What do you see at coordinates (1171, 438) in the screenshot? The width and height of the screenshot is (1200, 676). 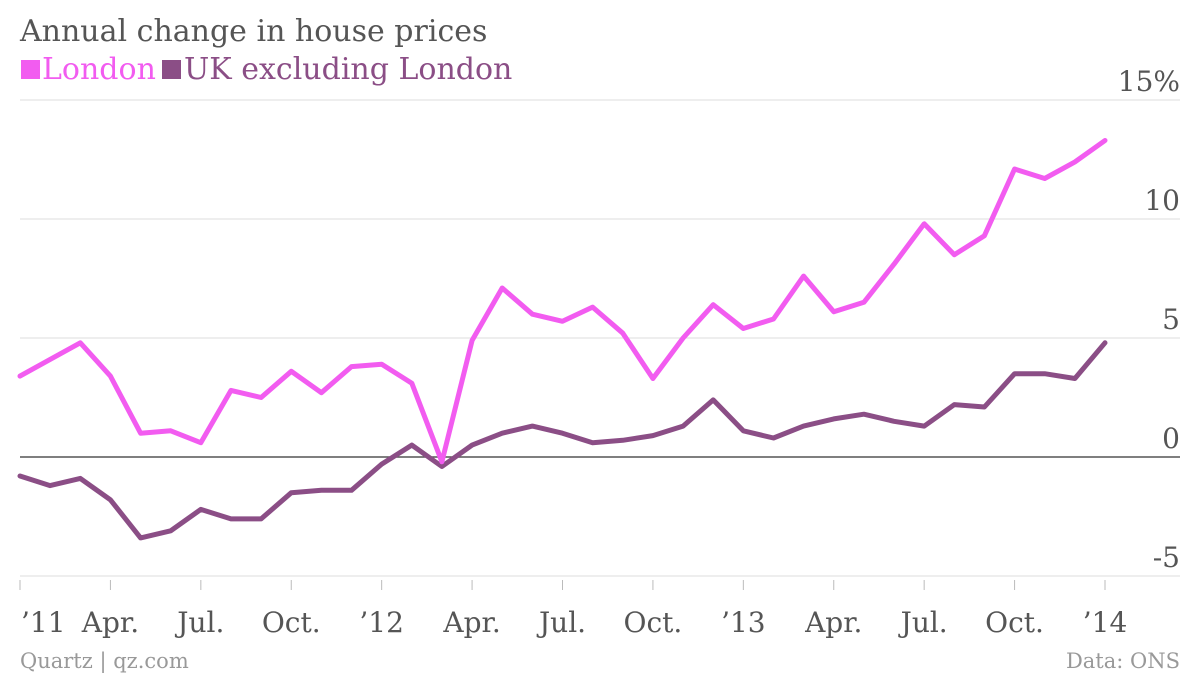 I see `y-tick-label: 0` at bounding box center [1171, 438].